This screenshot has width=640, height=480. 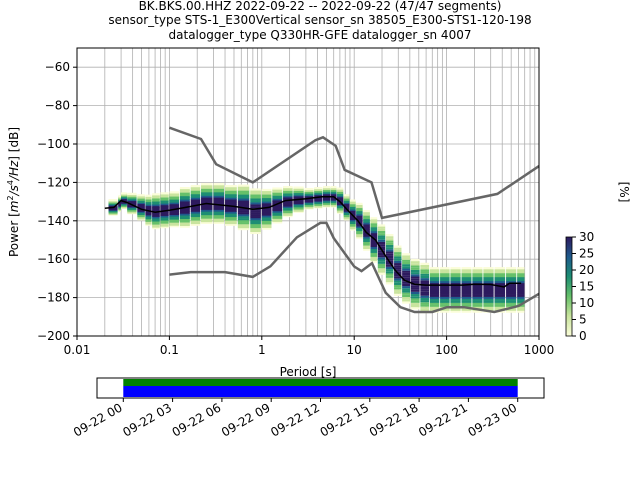 What do you see at coordinates (583, 336) in the screenshot?
I see `colorbar-tick-label: 0` at bounding box center [583, 336].